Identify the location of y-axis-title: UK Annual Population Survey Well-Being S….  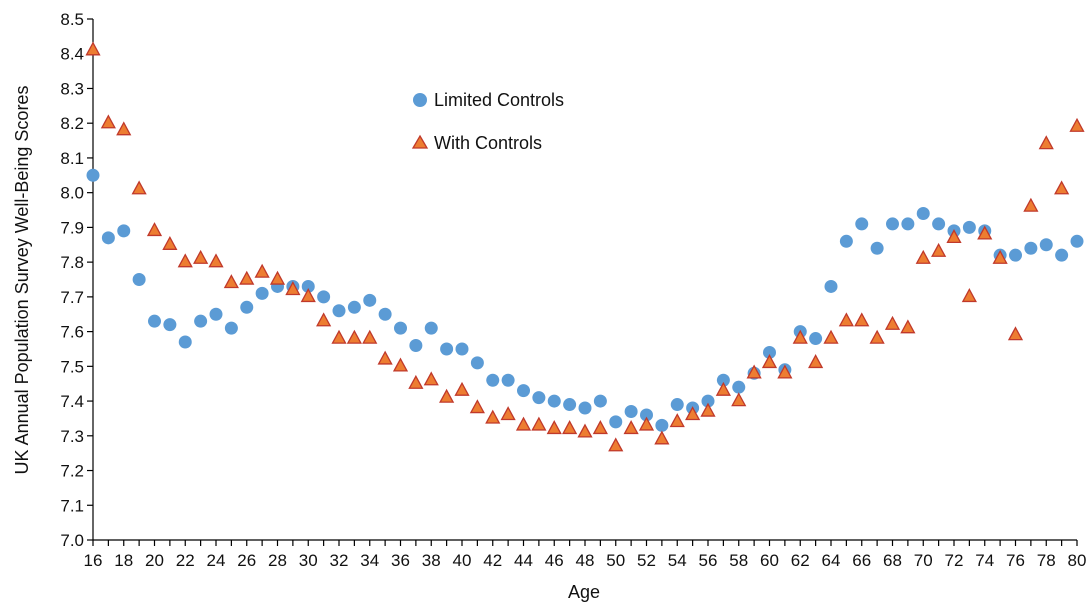
(22, 280).